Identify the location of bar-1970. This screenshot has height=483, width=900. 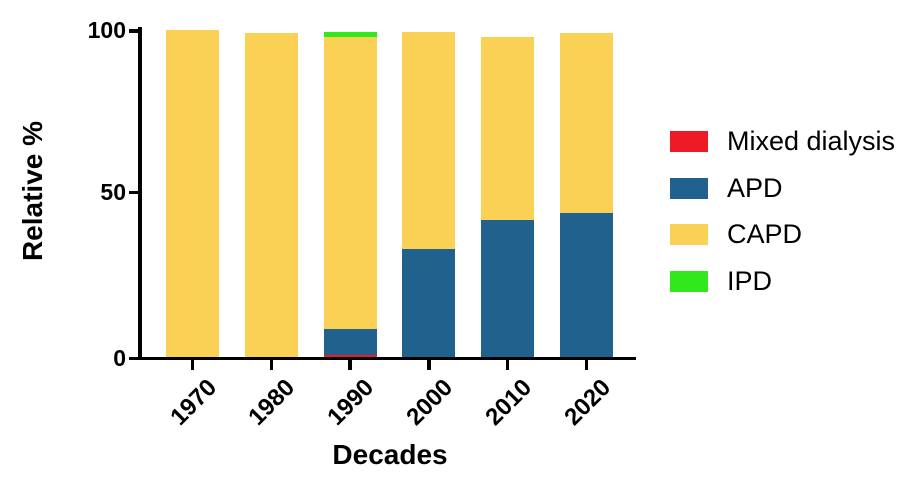
(192, 193).